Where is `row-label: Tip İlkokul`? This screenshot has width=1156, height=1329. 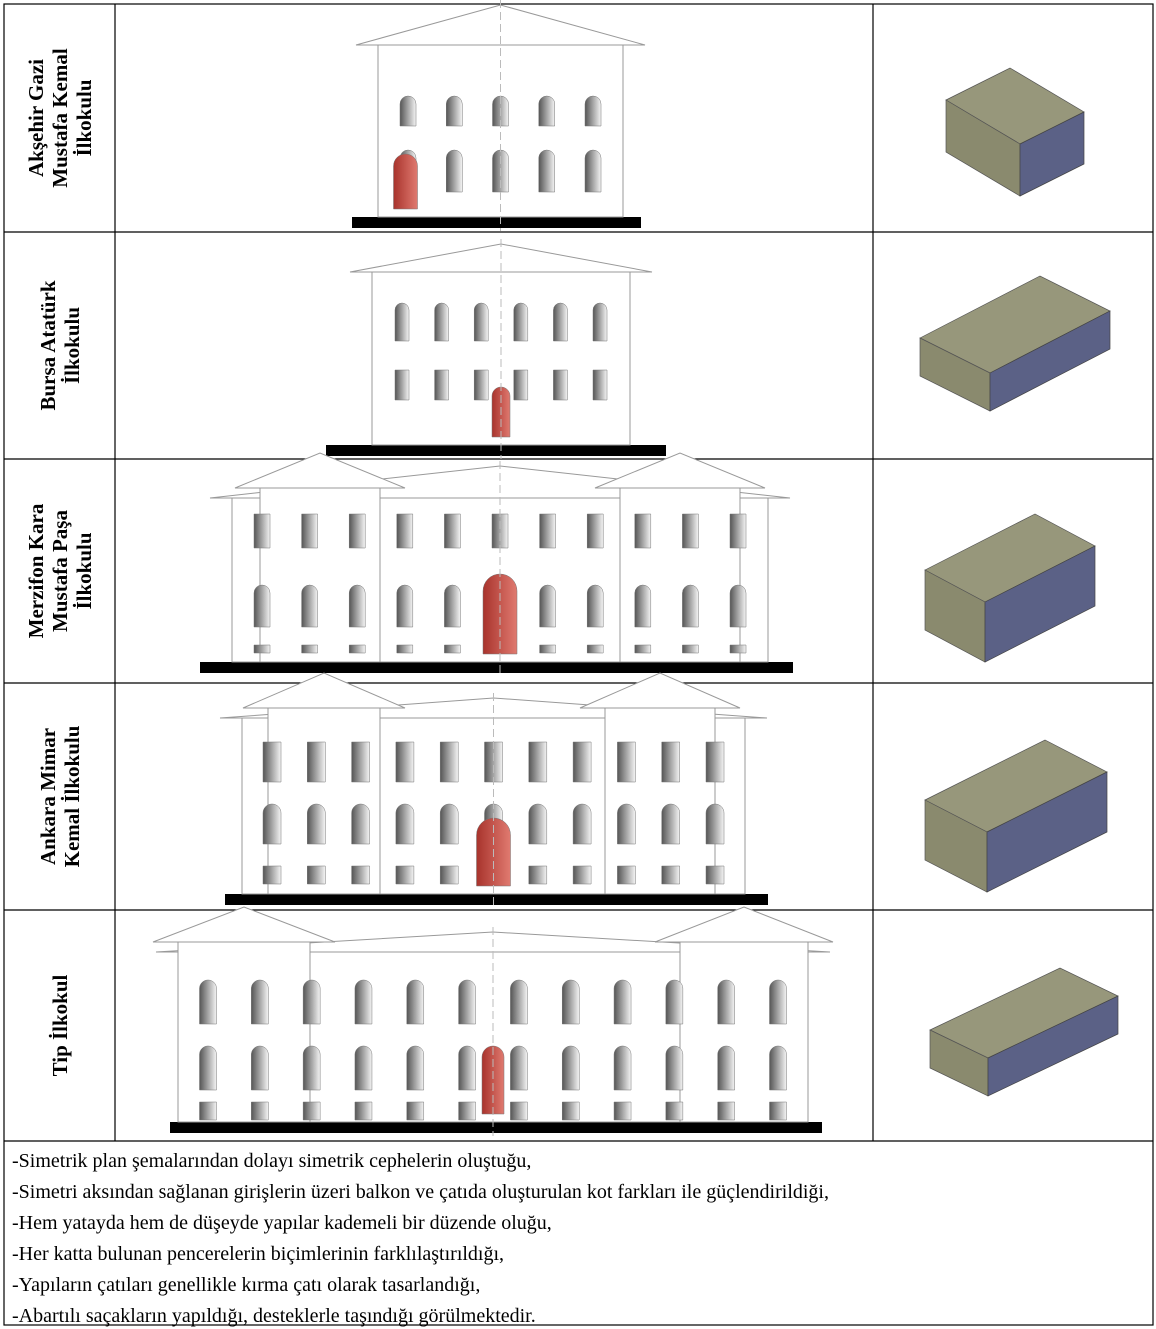
row-label: Tip İlkokul is located at coordinates (60, 1025).